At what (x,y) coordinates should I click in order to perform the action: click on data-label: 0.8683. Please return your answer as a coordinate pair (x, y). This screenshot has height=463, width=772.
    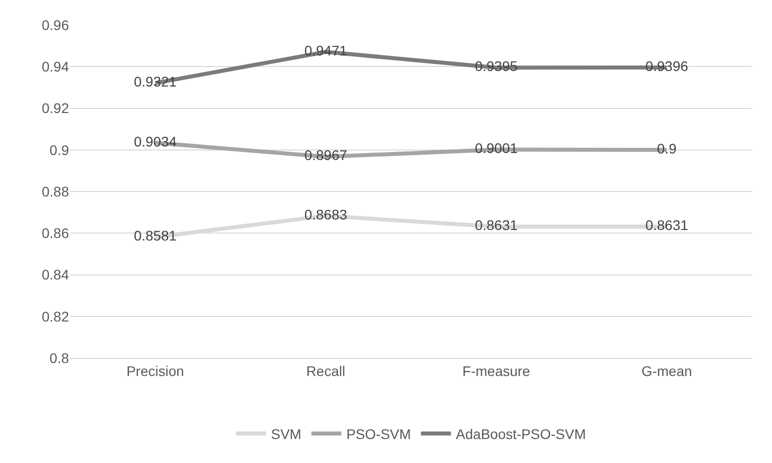
    Looking at the image, I should click on (326, 214).